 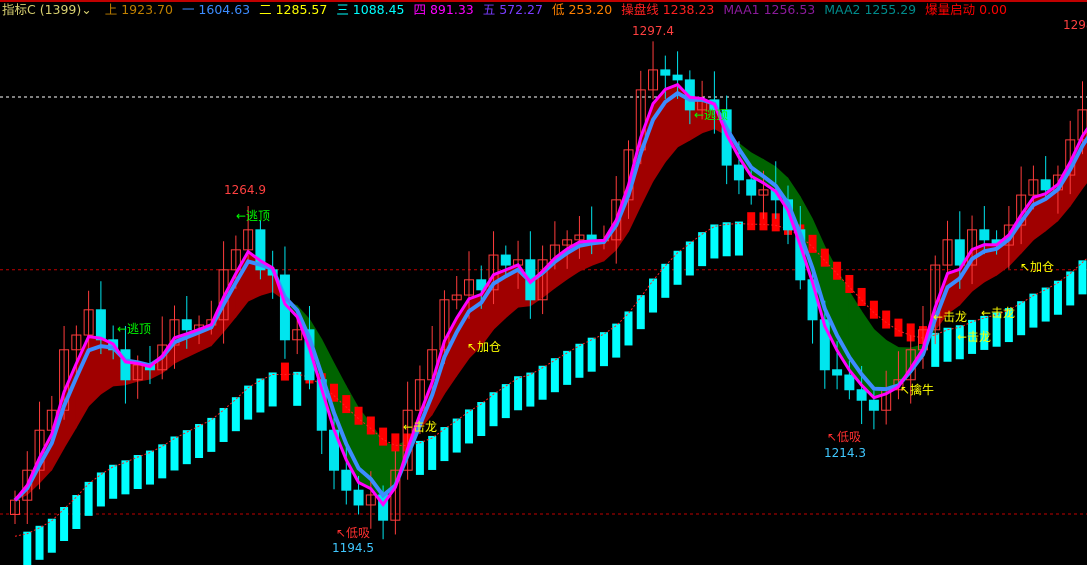 I want to click on value-number: 891.33, so click(x=451, y=9).